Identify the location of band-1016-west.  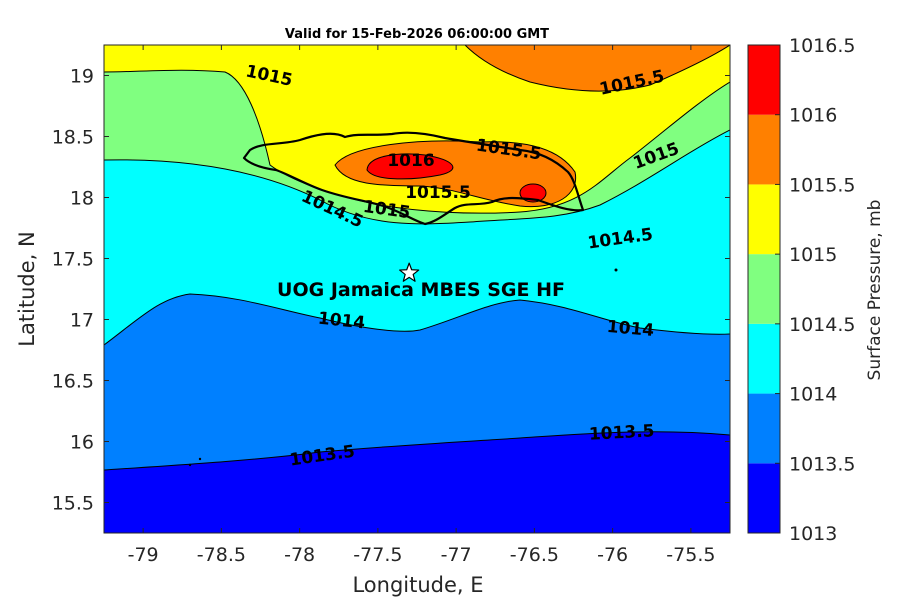
(410, 166).